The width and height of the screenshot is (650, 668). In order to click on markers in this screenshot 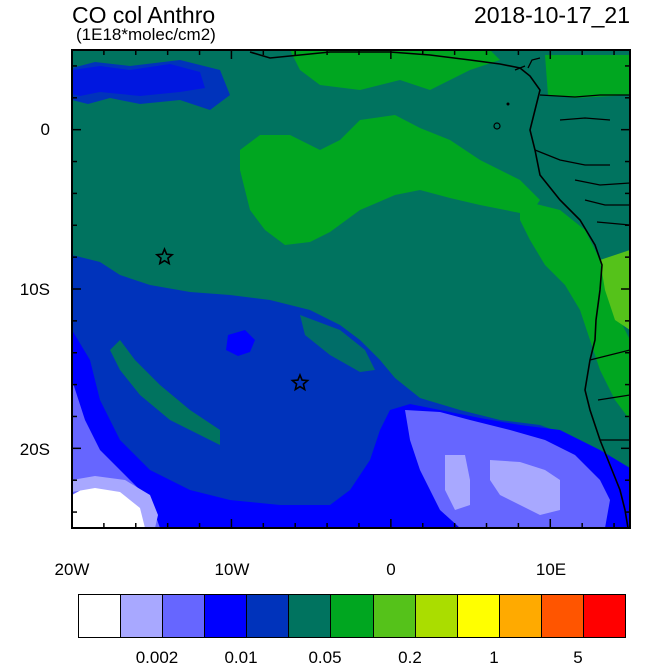, I will do `click(232, 319)`.